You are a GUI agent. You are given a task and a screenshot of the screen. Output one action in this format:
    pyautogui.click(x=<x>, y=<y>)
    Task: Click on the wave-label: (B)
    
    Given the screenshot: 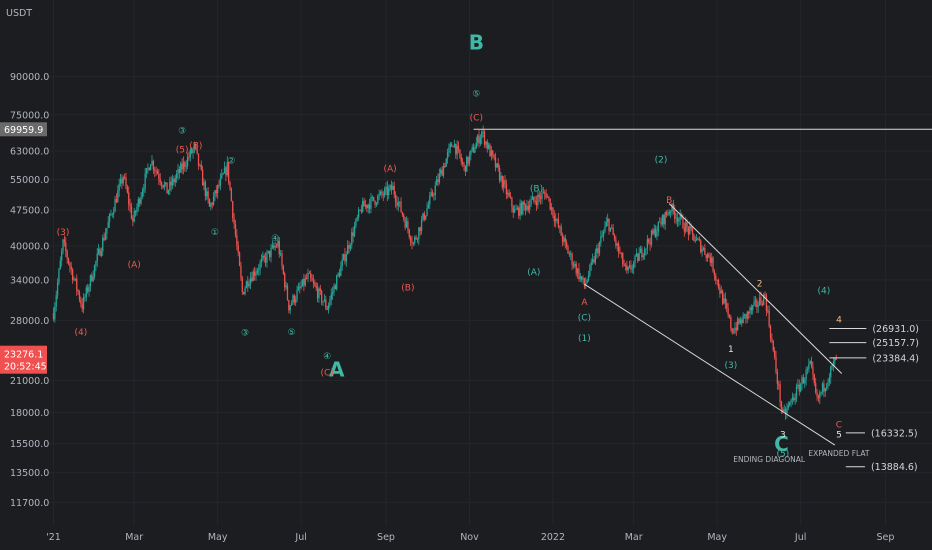 What is the action you would take?
    pyautogui.click(x=536, y=189)
    